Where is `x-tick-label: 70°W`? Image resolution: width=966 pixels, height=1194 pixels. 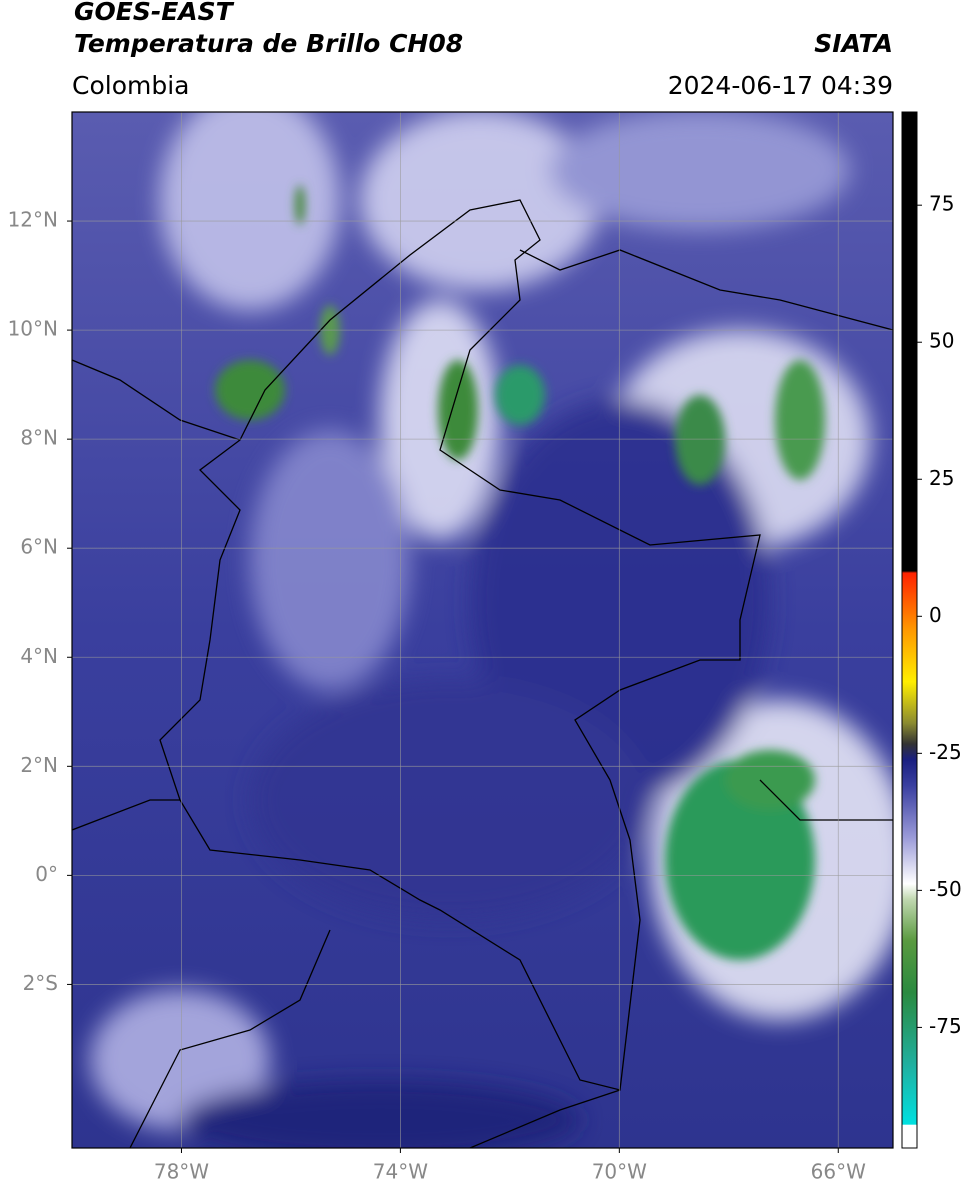
x-tick-label: 70°W is located at coordinates (619, 1172).